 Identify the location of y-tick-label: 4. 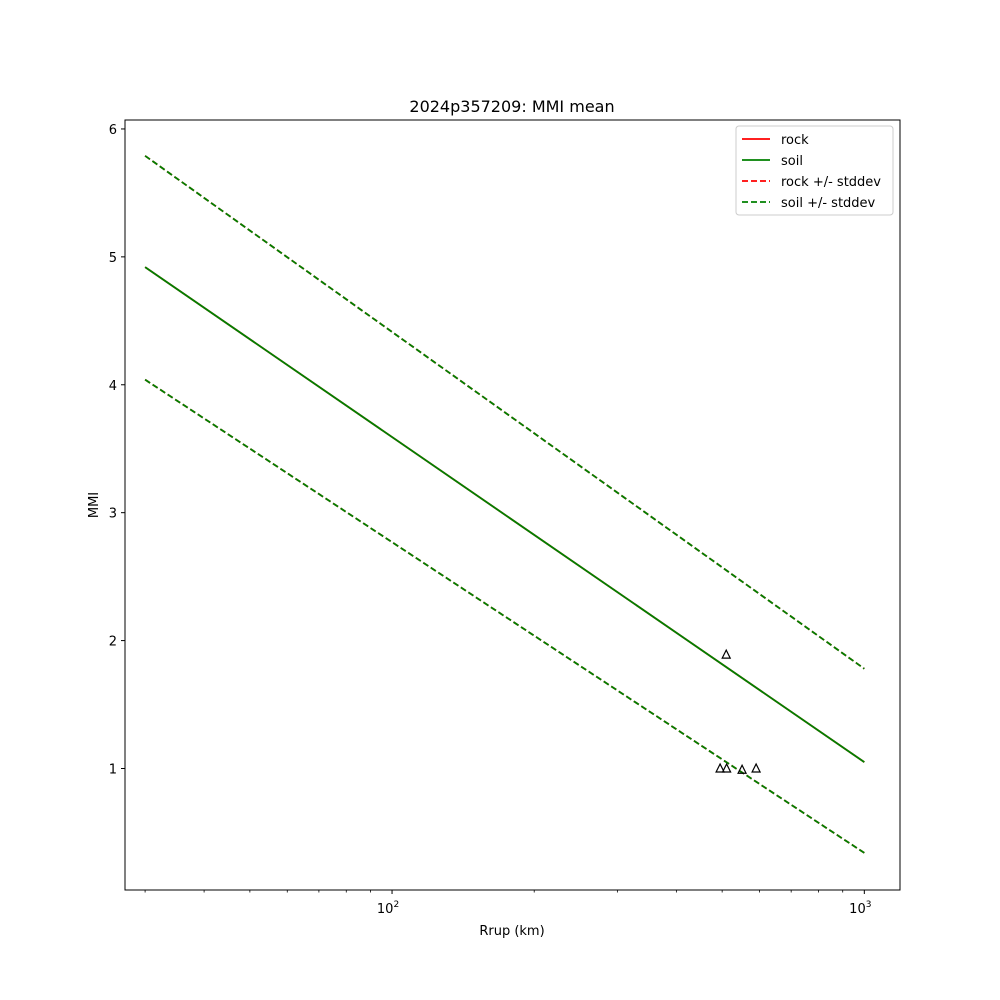
(113, 386).